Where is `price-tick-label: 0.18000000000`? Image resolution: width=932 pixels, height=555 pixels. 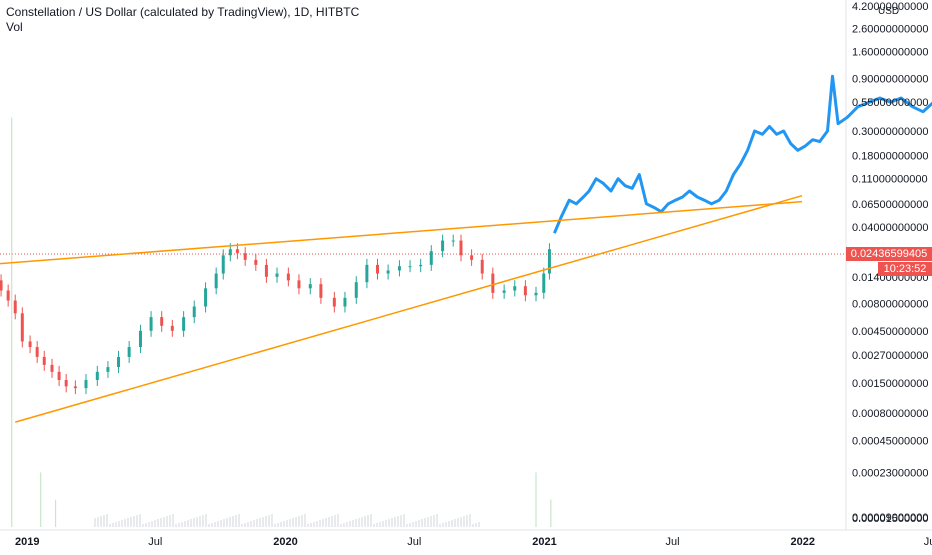 price-tick-label: 0.18000000000 is located at coordinates (890, 156).